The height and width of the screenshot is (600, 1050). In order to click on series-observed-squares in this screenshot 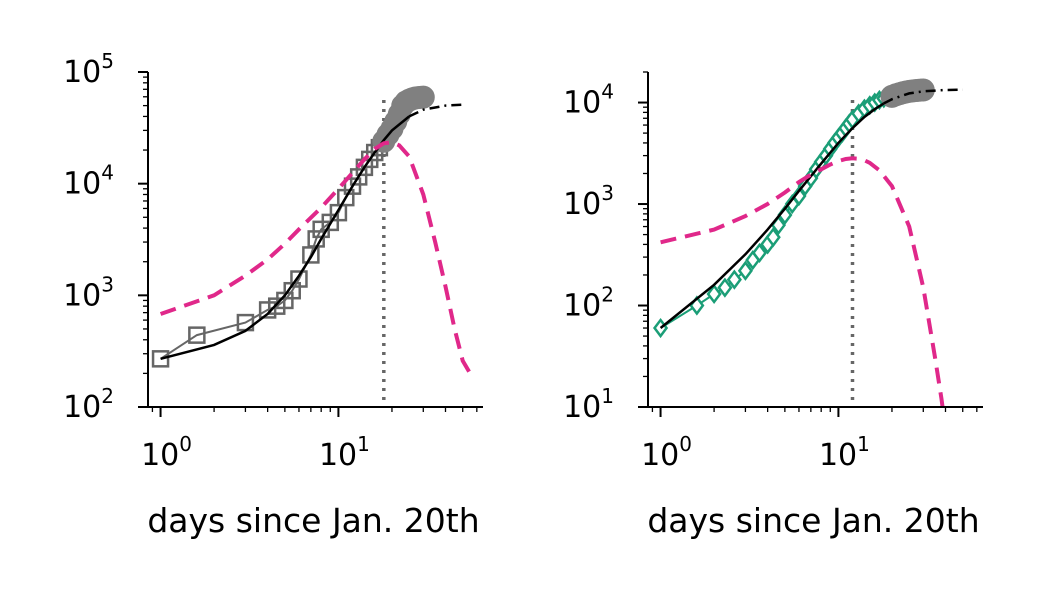, I will do `click(270, 253)`.